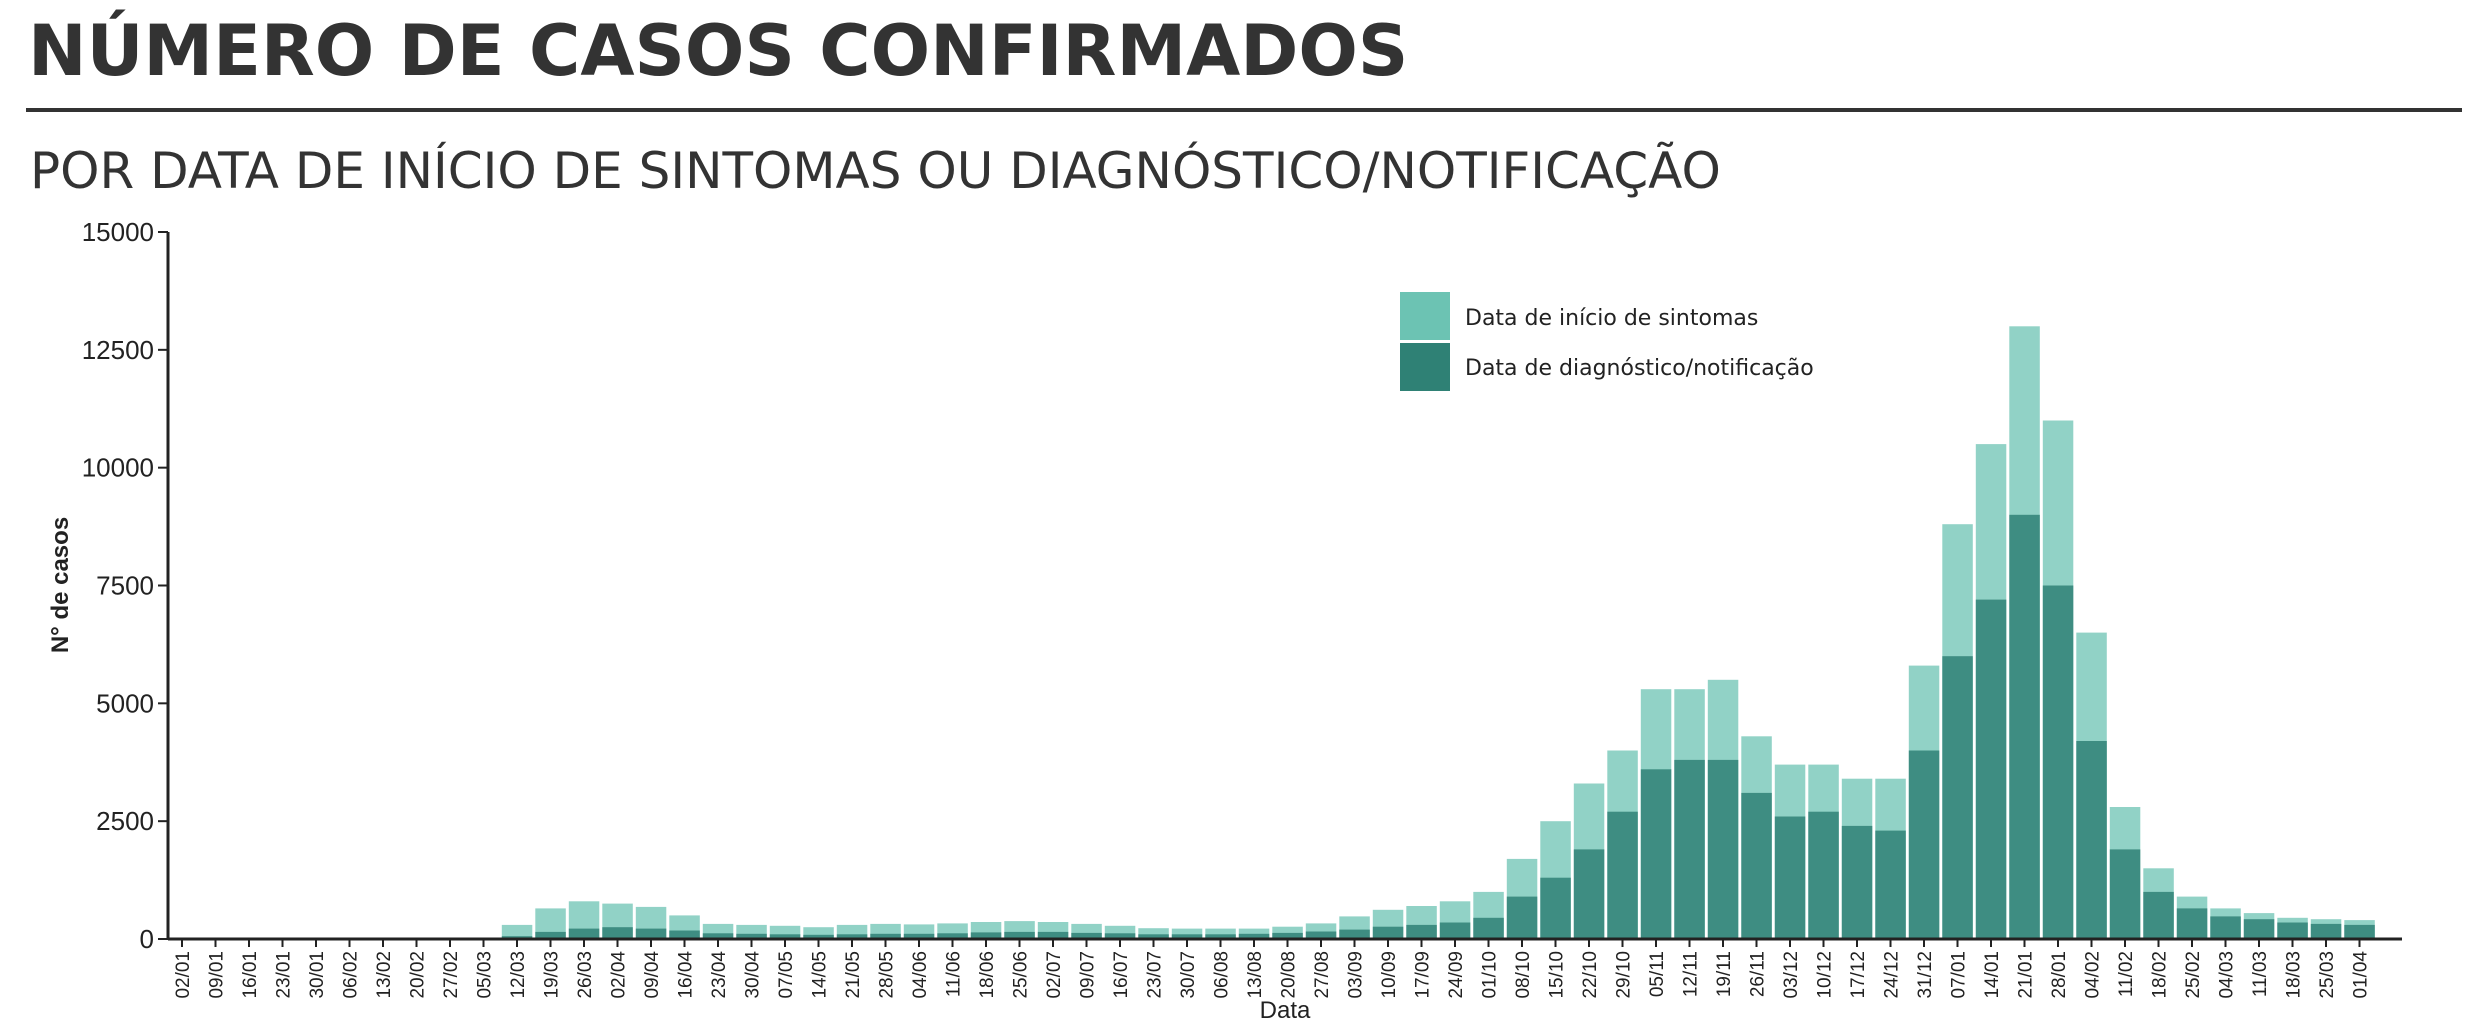 Image resolution: width=2479 pixels, height=1020 pixels. Describe the element at coordinates (1222, 975) in the screenshot. I see `x-tick-label: 06/08` at that location.